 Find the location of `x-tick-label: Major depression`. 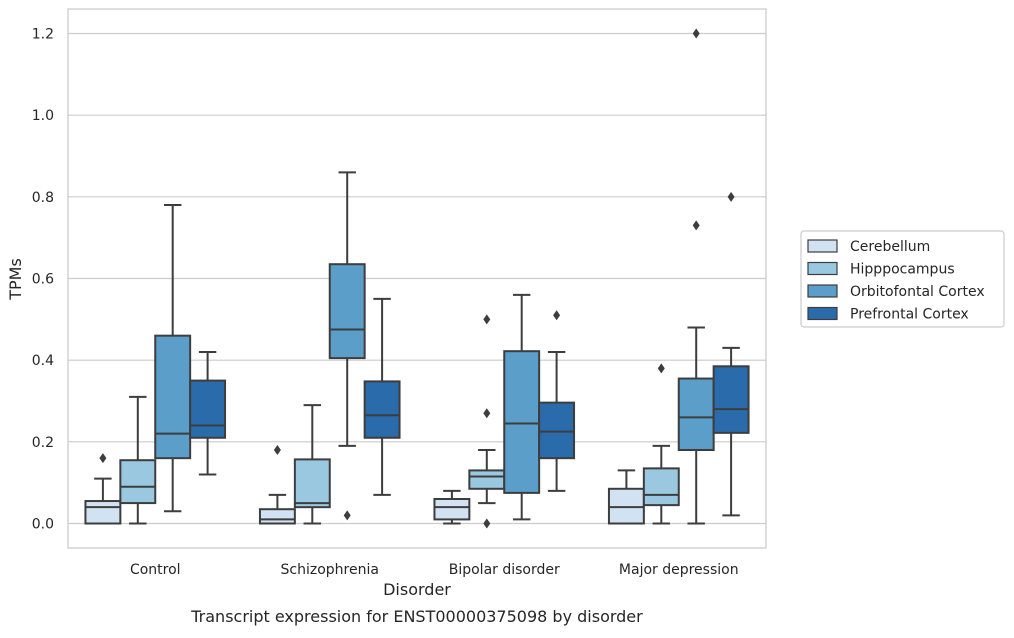

x-tick-label: Major depression is located at coordinates (679, 570).